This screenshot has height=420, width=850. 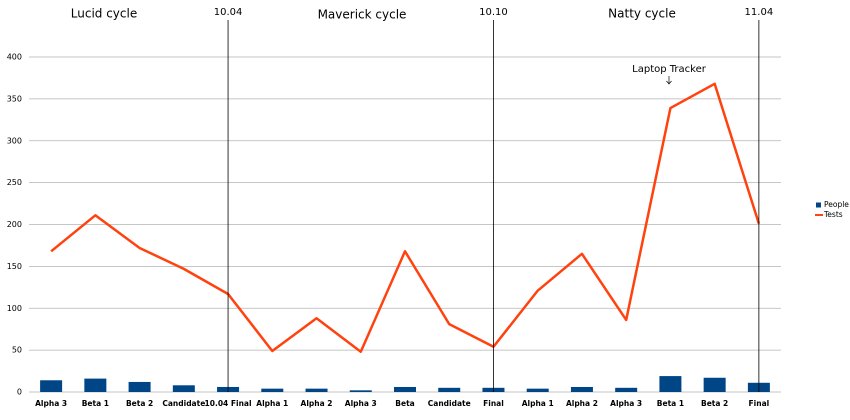 What do you see at coordinates (19, 392) in the screenshot?
I see `y-tick-label: 0` at bounding box center [19, 392].